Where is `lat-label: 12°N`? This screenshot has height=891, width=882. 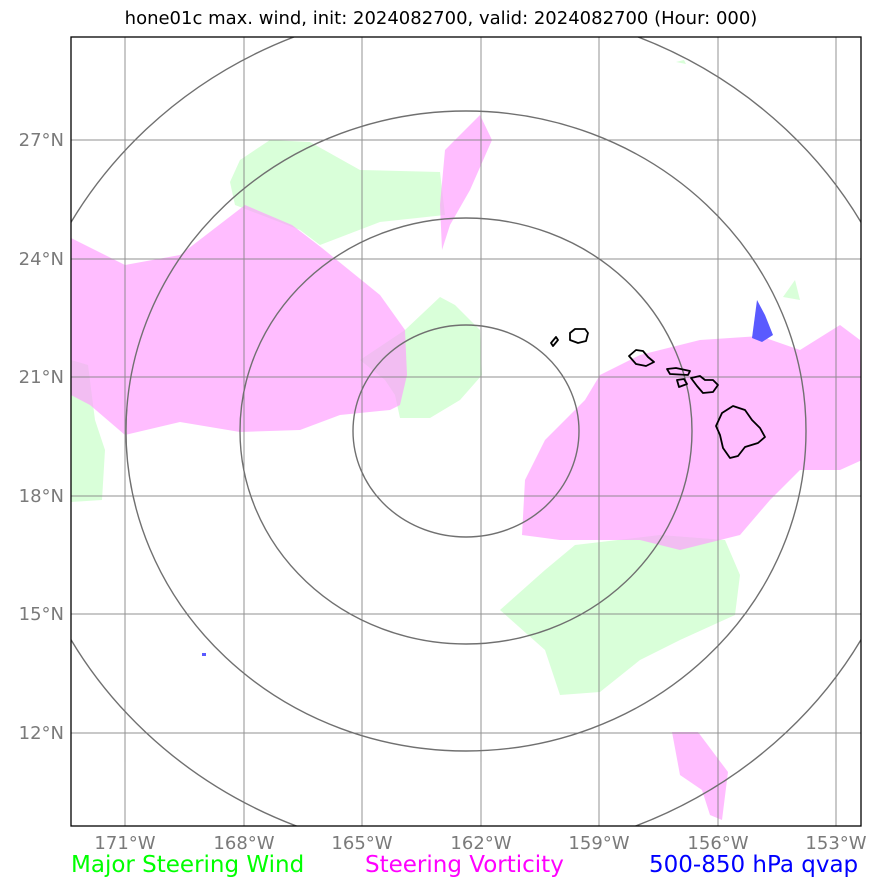 lat-label: 12°N is located at coordinates (41, 733).